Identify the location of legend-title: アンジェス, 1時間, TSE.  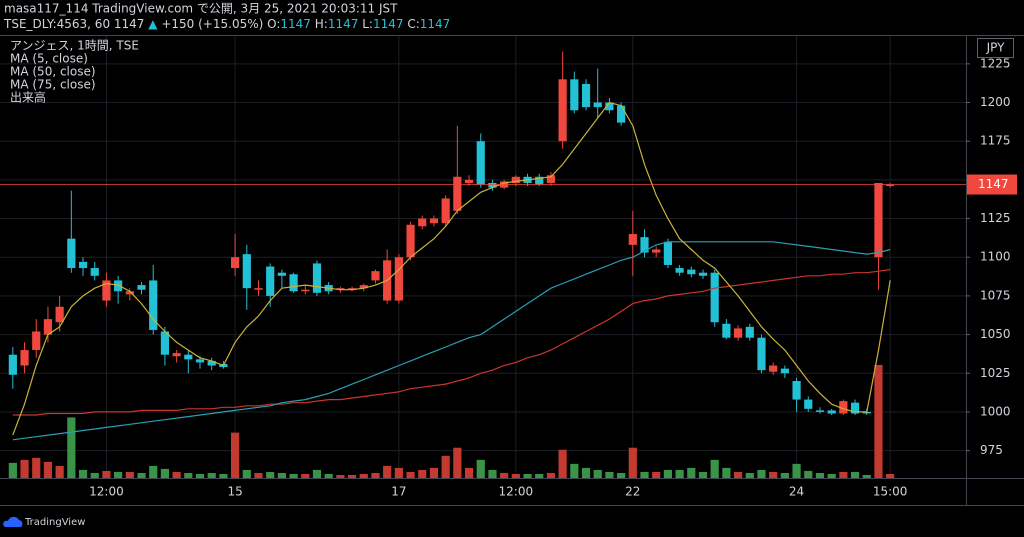
(74, 46).